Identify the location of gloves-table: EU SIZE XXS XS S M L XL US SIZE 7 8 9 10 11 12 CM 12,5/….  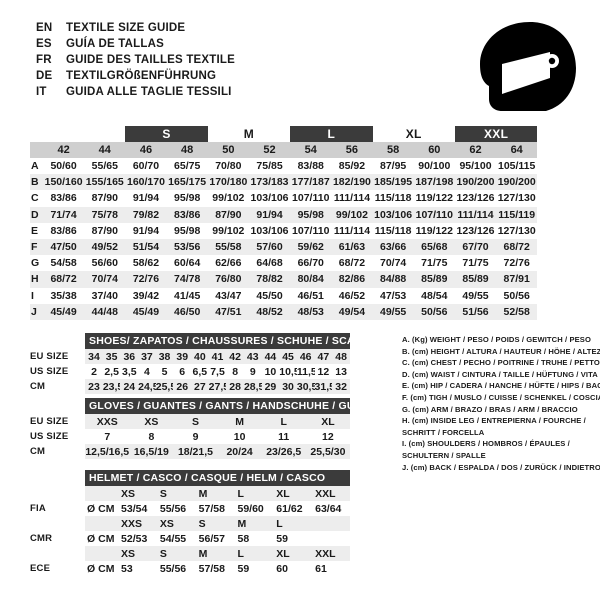
(190, 436).